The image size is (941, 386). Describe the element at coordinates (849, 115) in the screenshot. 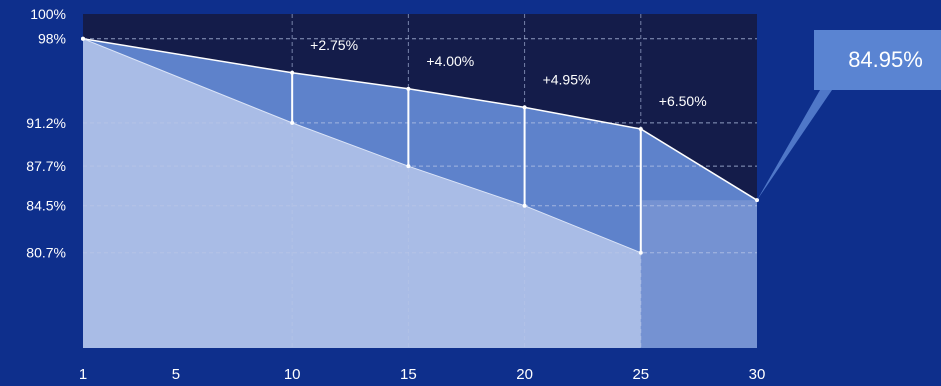

I see `callout-group: 84.95%` at that location.